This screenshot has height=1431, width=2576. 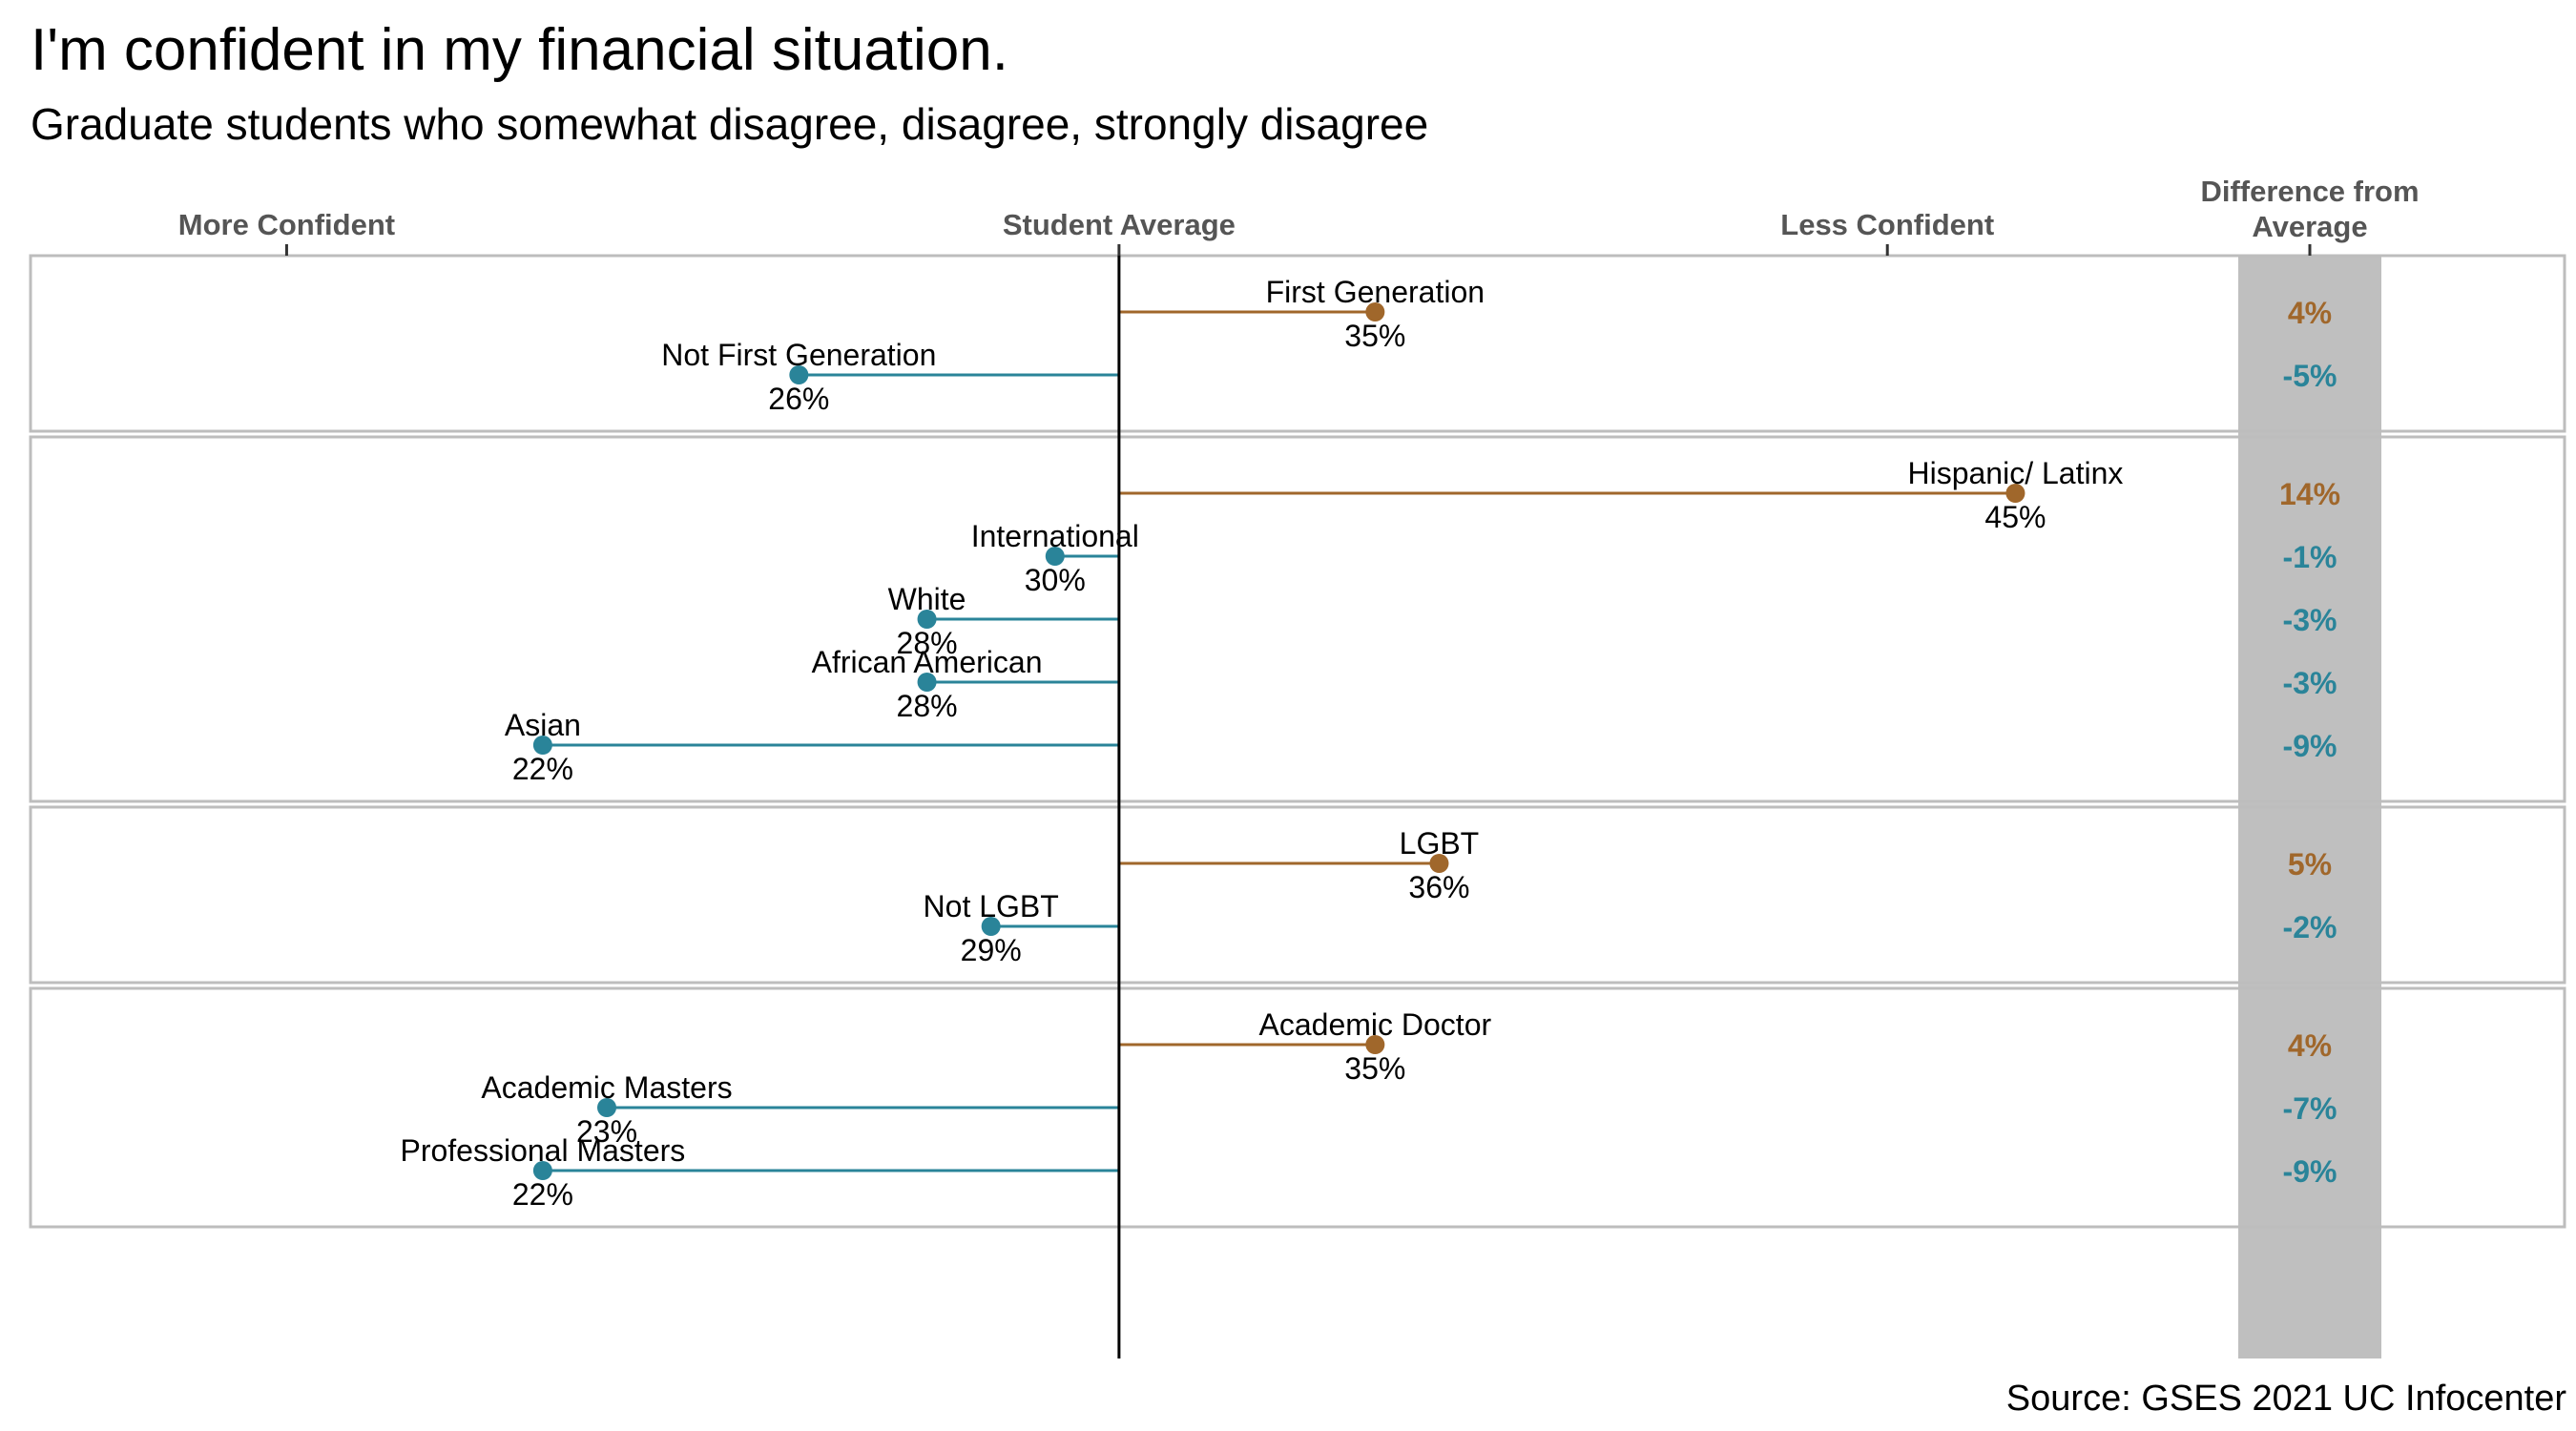 What do you see at coordinates (1438, 887) in the screenshot?
I see `value-label: 36%` at bounding box center [1438, 887].